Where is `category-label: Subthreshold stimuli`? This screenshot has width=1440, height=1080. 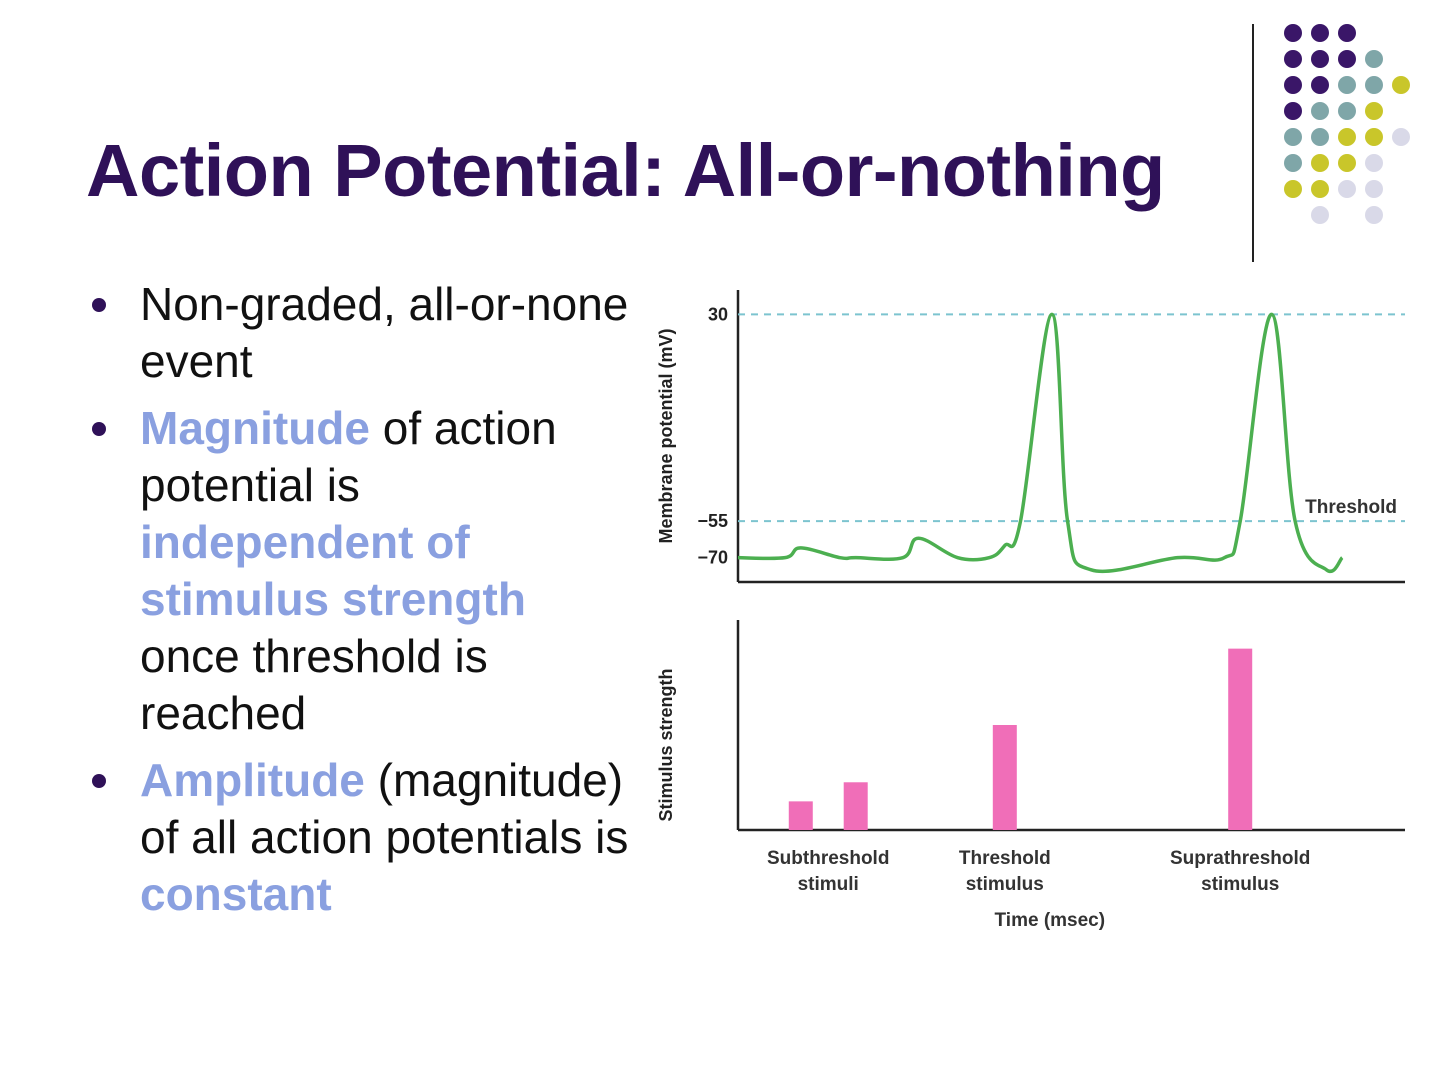 category-label: Subthreshold stimuli is located at coordinates (828, 871).